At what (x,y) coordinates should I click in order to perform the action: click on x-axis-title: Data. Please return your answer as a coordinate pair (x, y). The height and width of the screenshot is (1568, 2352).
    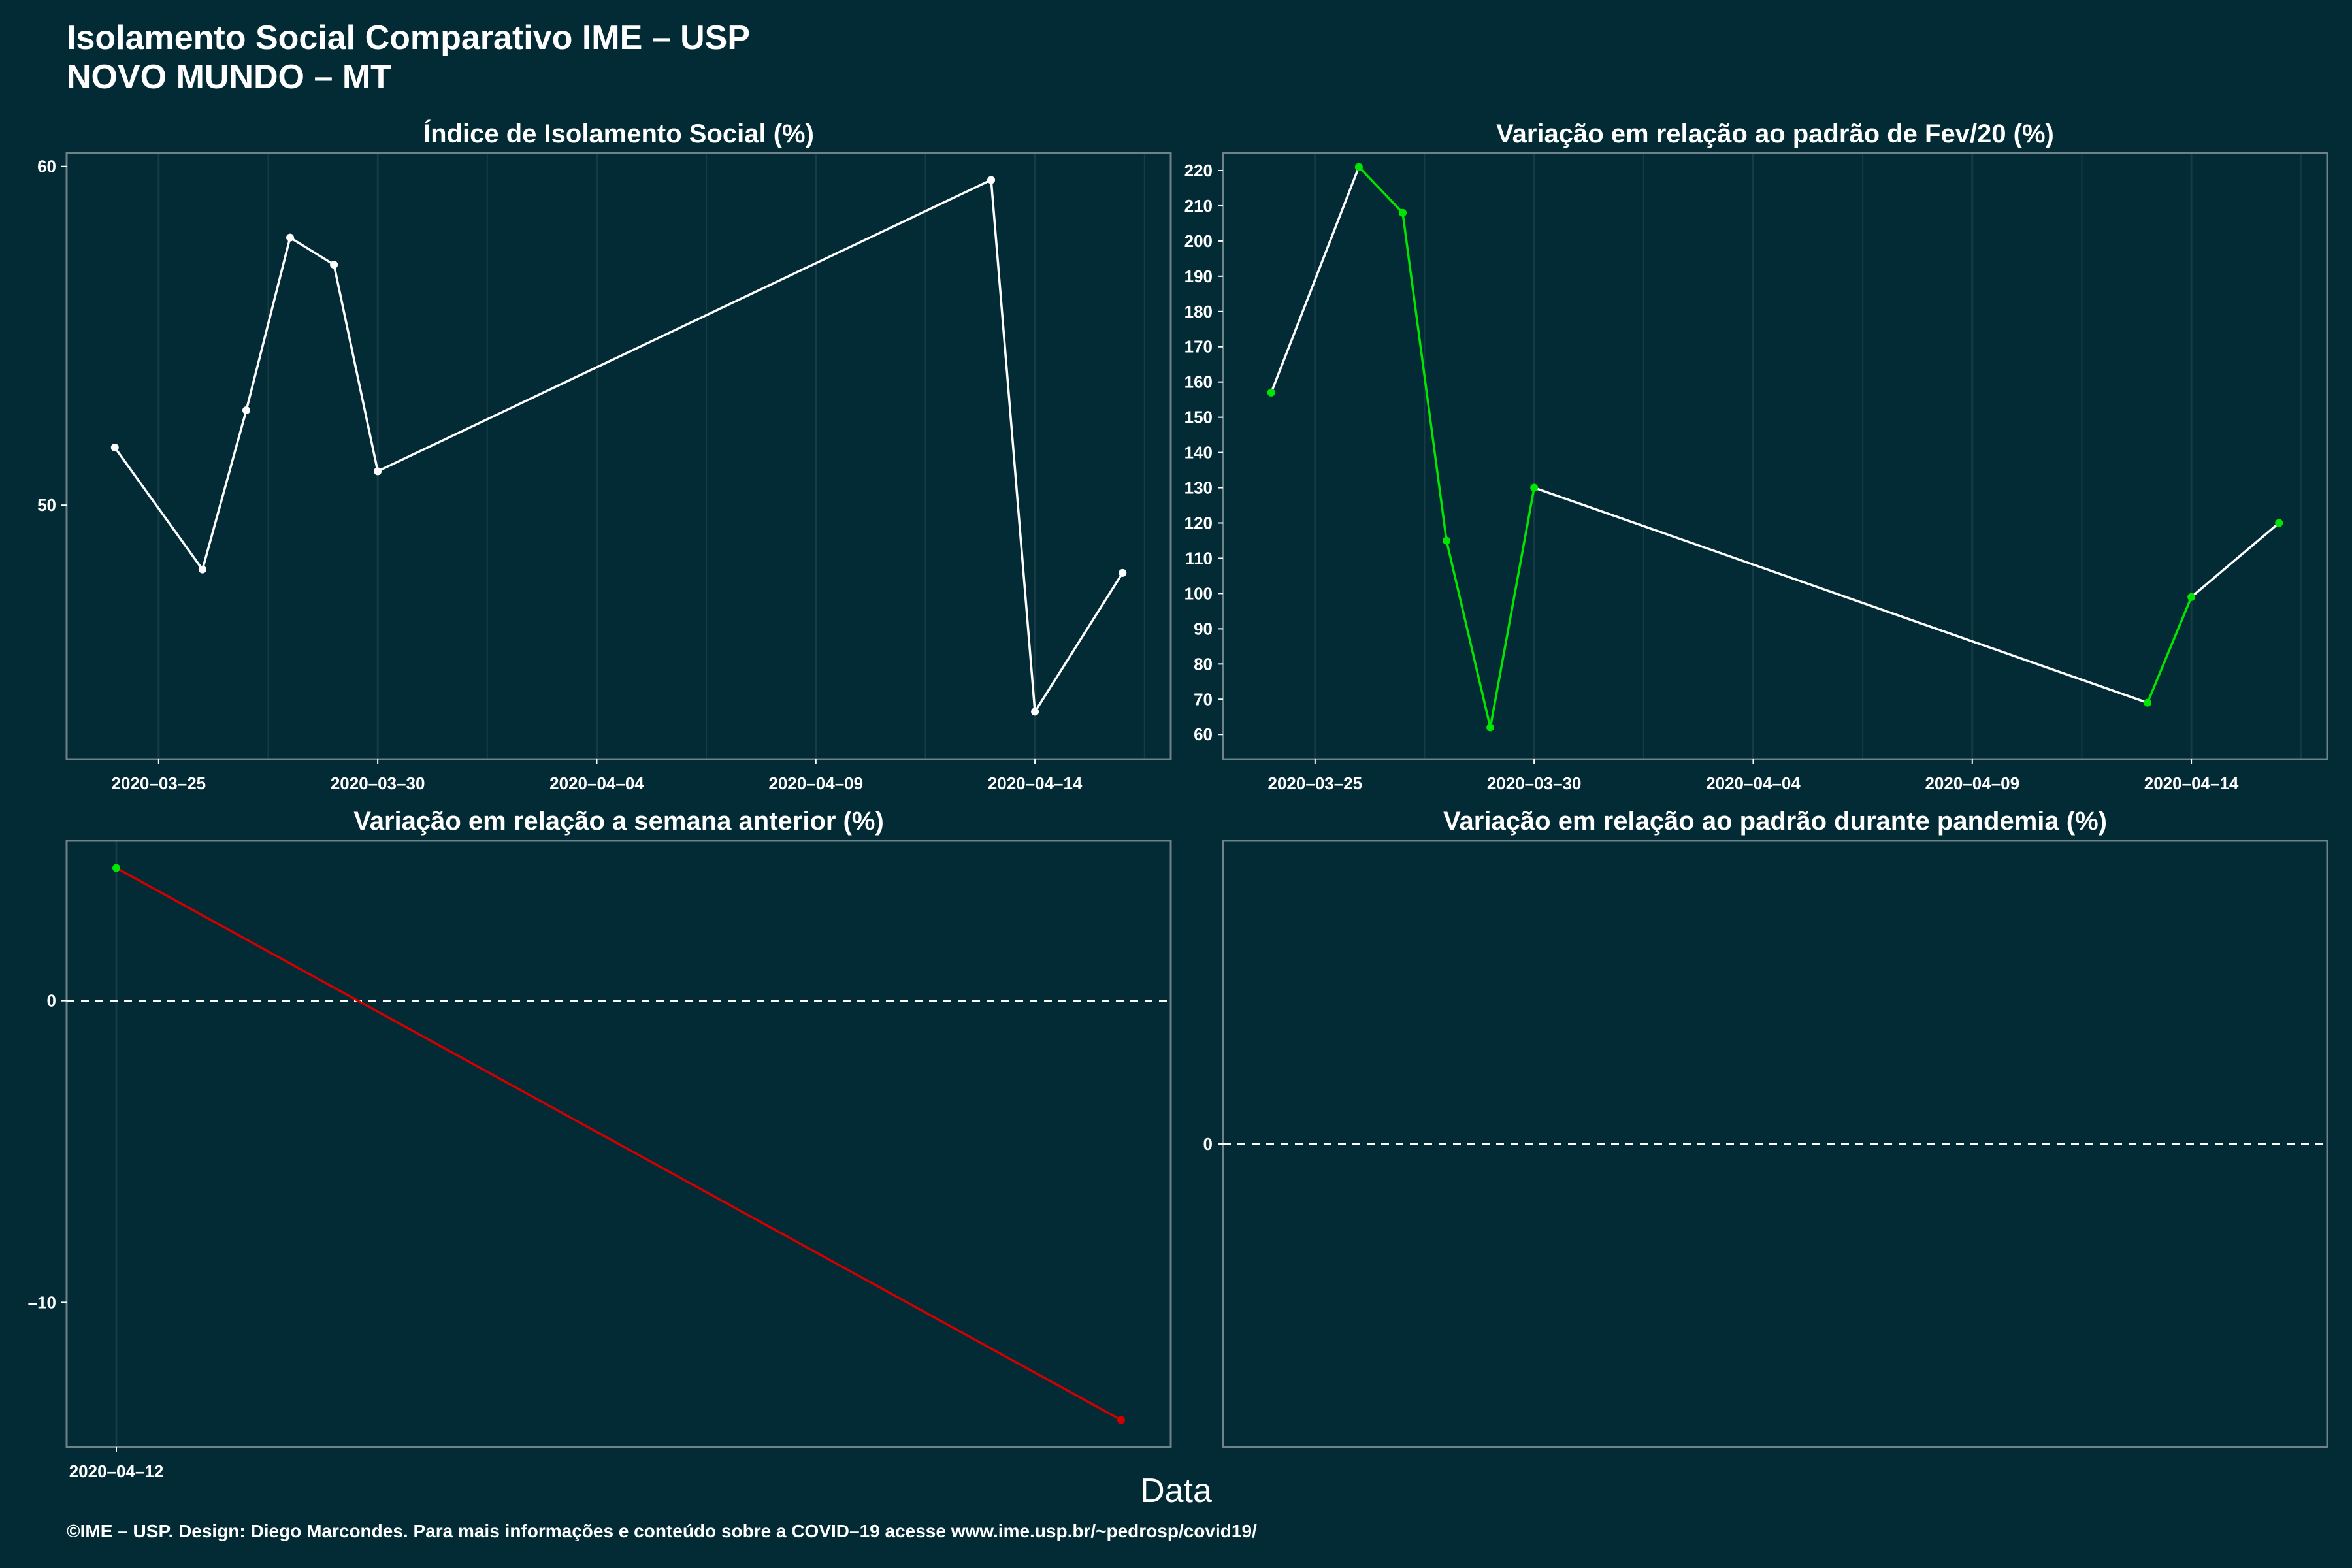
    Looking at the image, I should click on (1176, 1491).